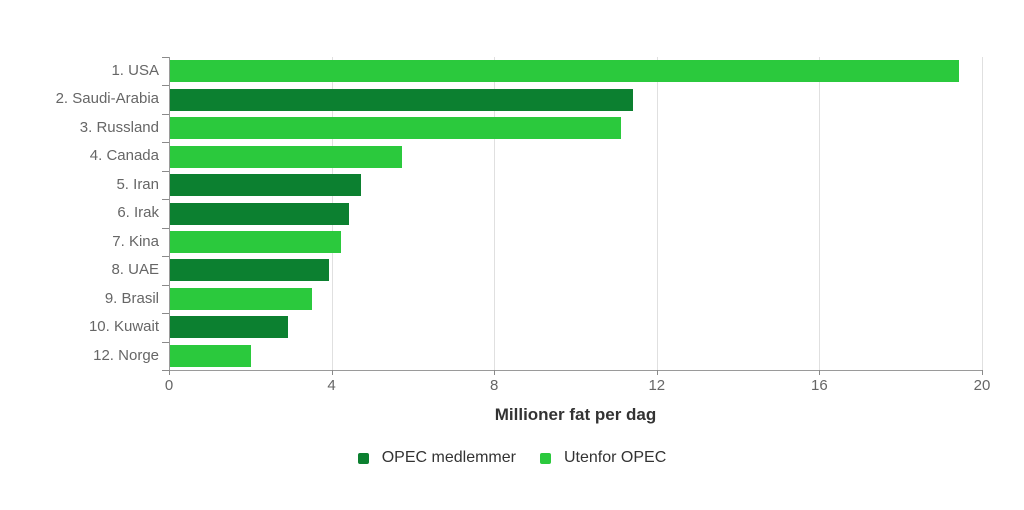 The width and height of the screenshot is (1024, 510). Describe the element at coordinates (615, 457) in the screenshot. I see `legend-label: Utenfor OPEC` at that location.